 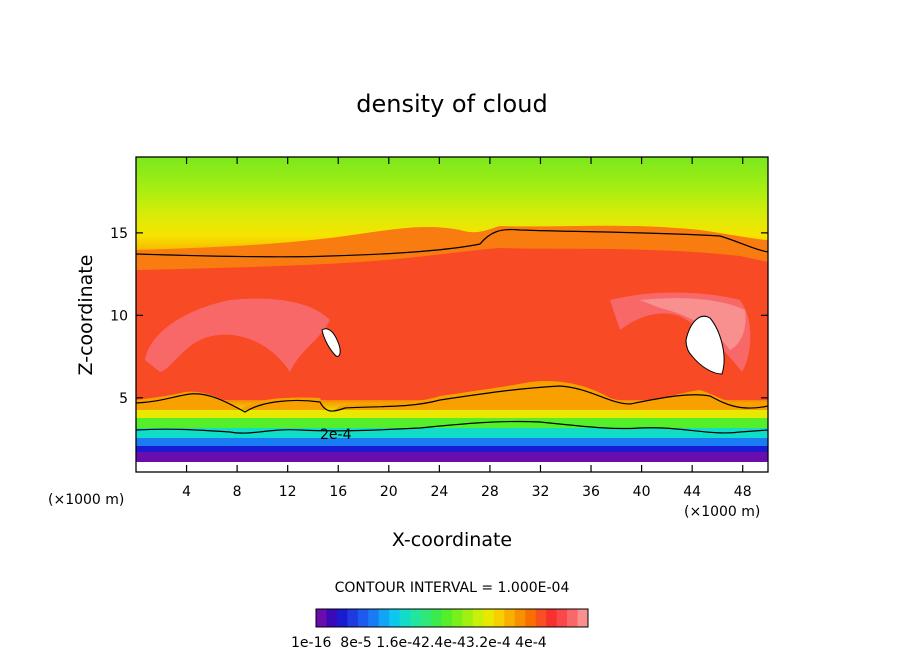 I want to click on band-darkblue, so click(x=452, y=449).